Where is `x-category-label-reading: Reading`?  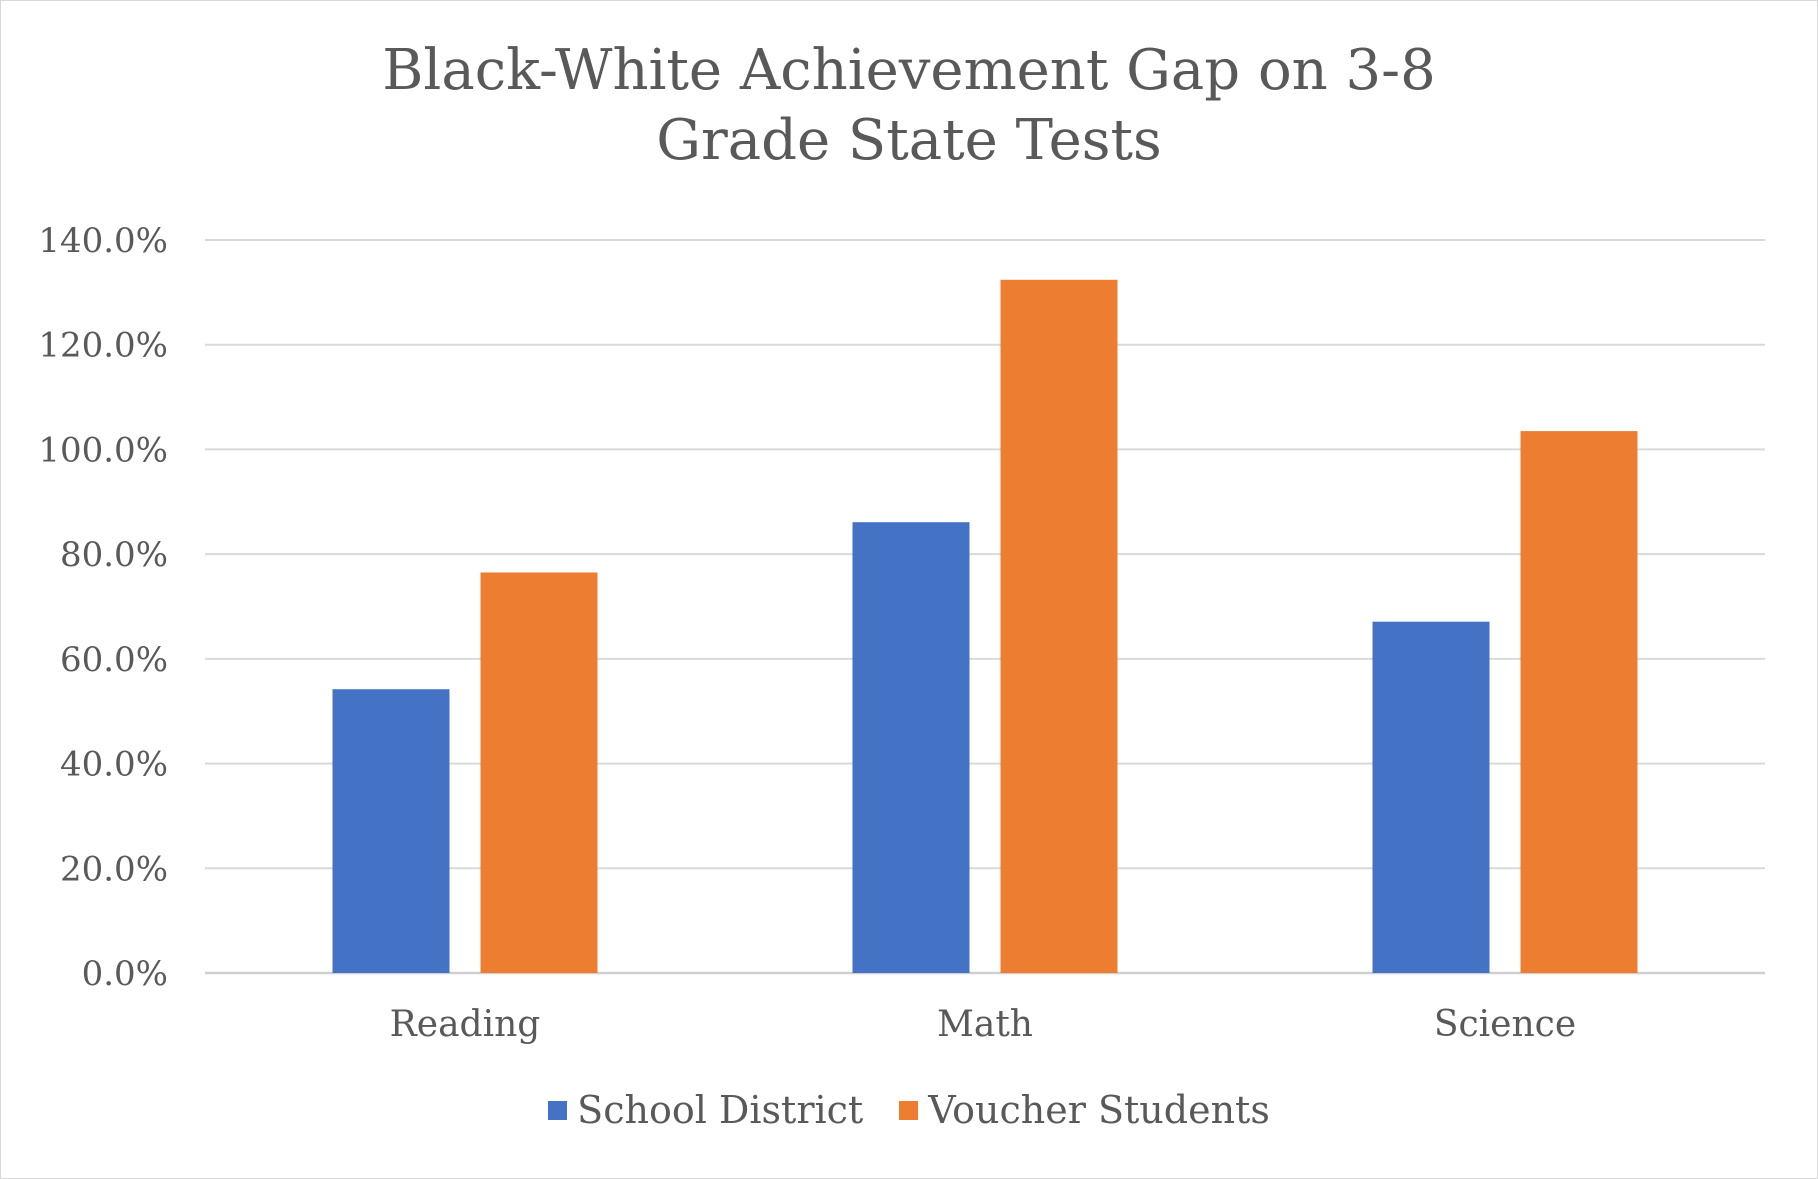
x-category-label-reading: Reading is located at coordinates (465, 1024).